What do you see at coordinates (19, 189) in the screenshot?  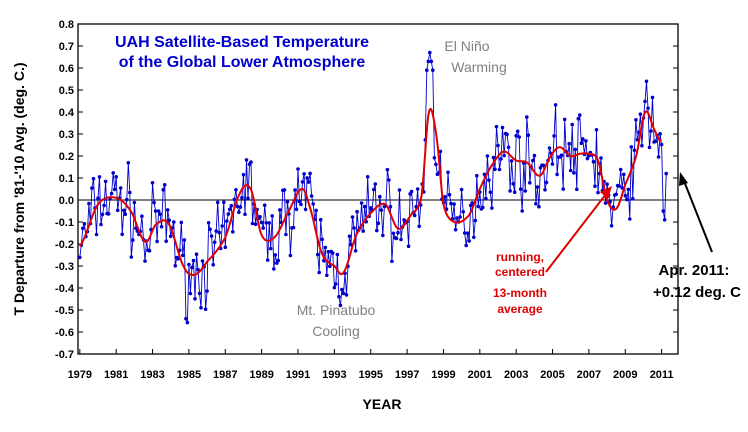 I see `y-axis-label: T Departure from '81-'10 Avg. (deg. C.)` at bounding box center [19, 189].